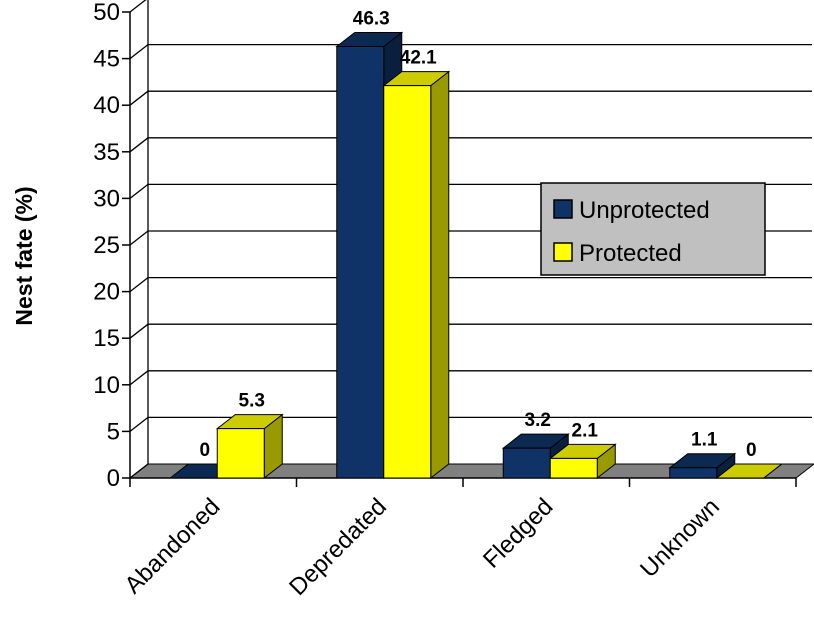  What do you see at coordinates (418, 58) in the screenshot?
I see `data-label: 42.1` at bounding box center [418, 58].